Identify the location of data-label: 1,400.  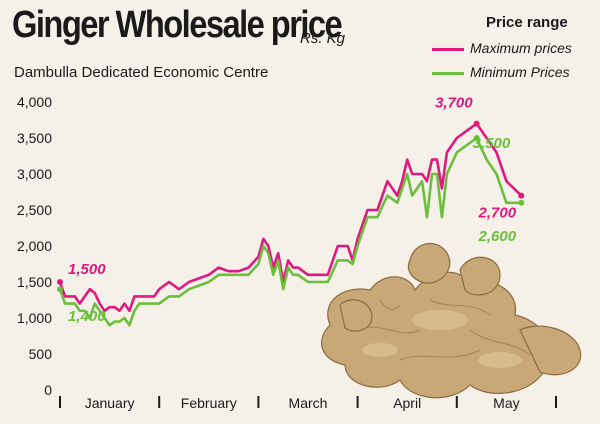
(87, 316).